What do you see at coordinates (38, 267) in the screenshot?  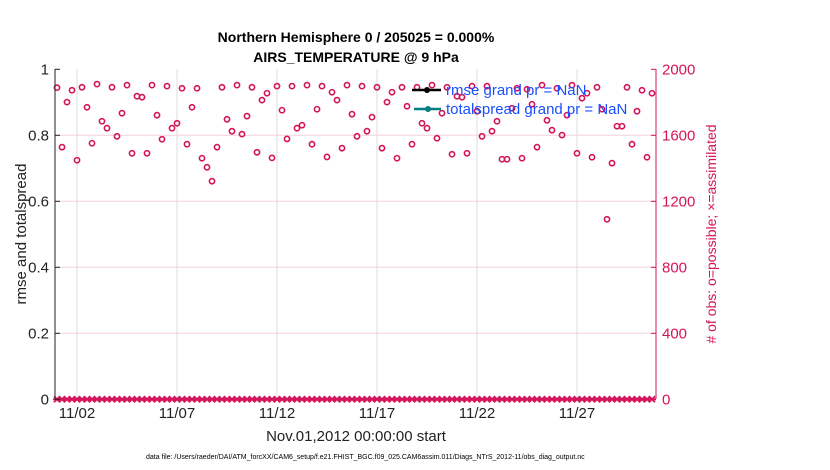 I see `y-tick-label: 0.4` at bounding box center [38, 267].